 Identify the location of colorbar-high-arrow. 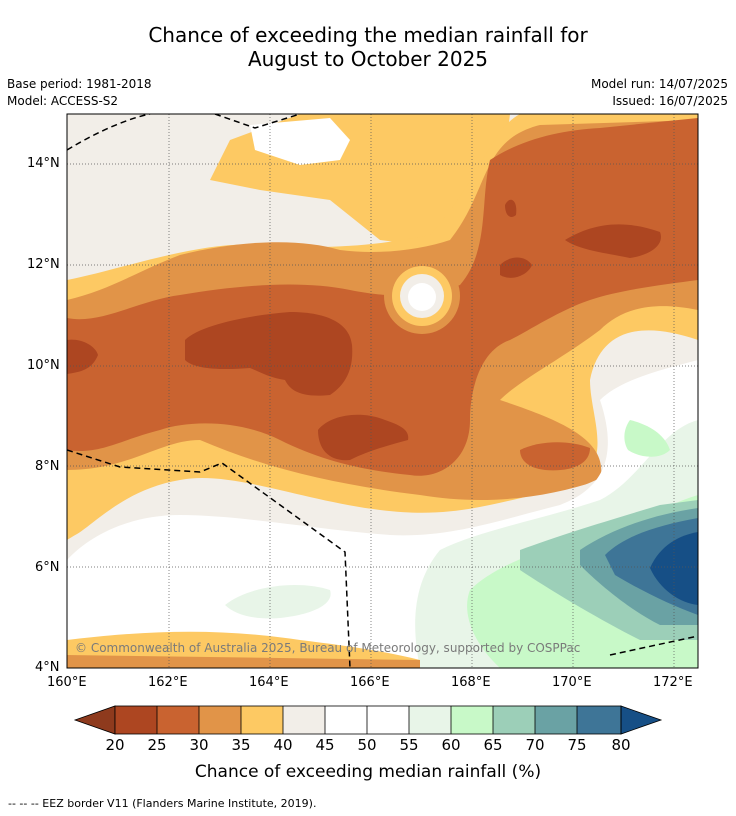
(641, 720).